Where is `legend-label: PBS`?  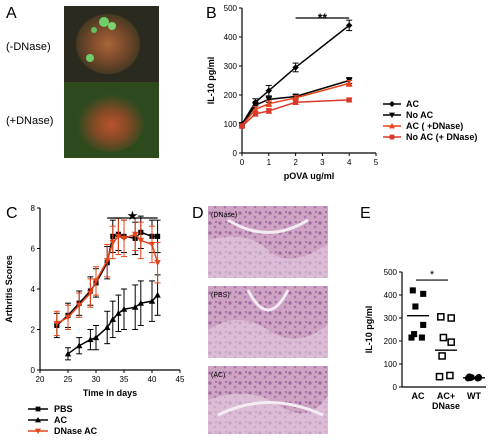
legend-label: PBS is located at coordinates (63, 409).